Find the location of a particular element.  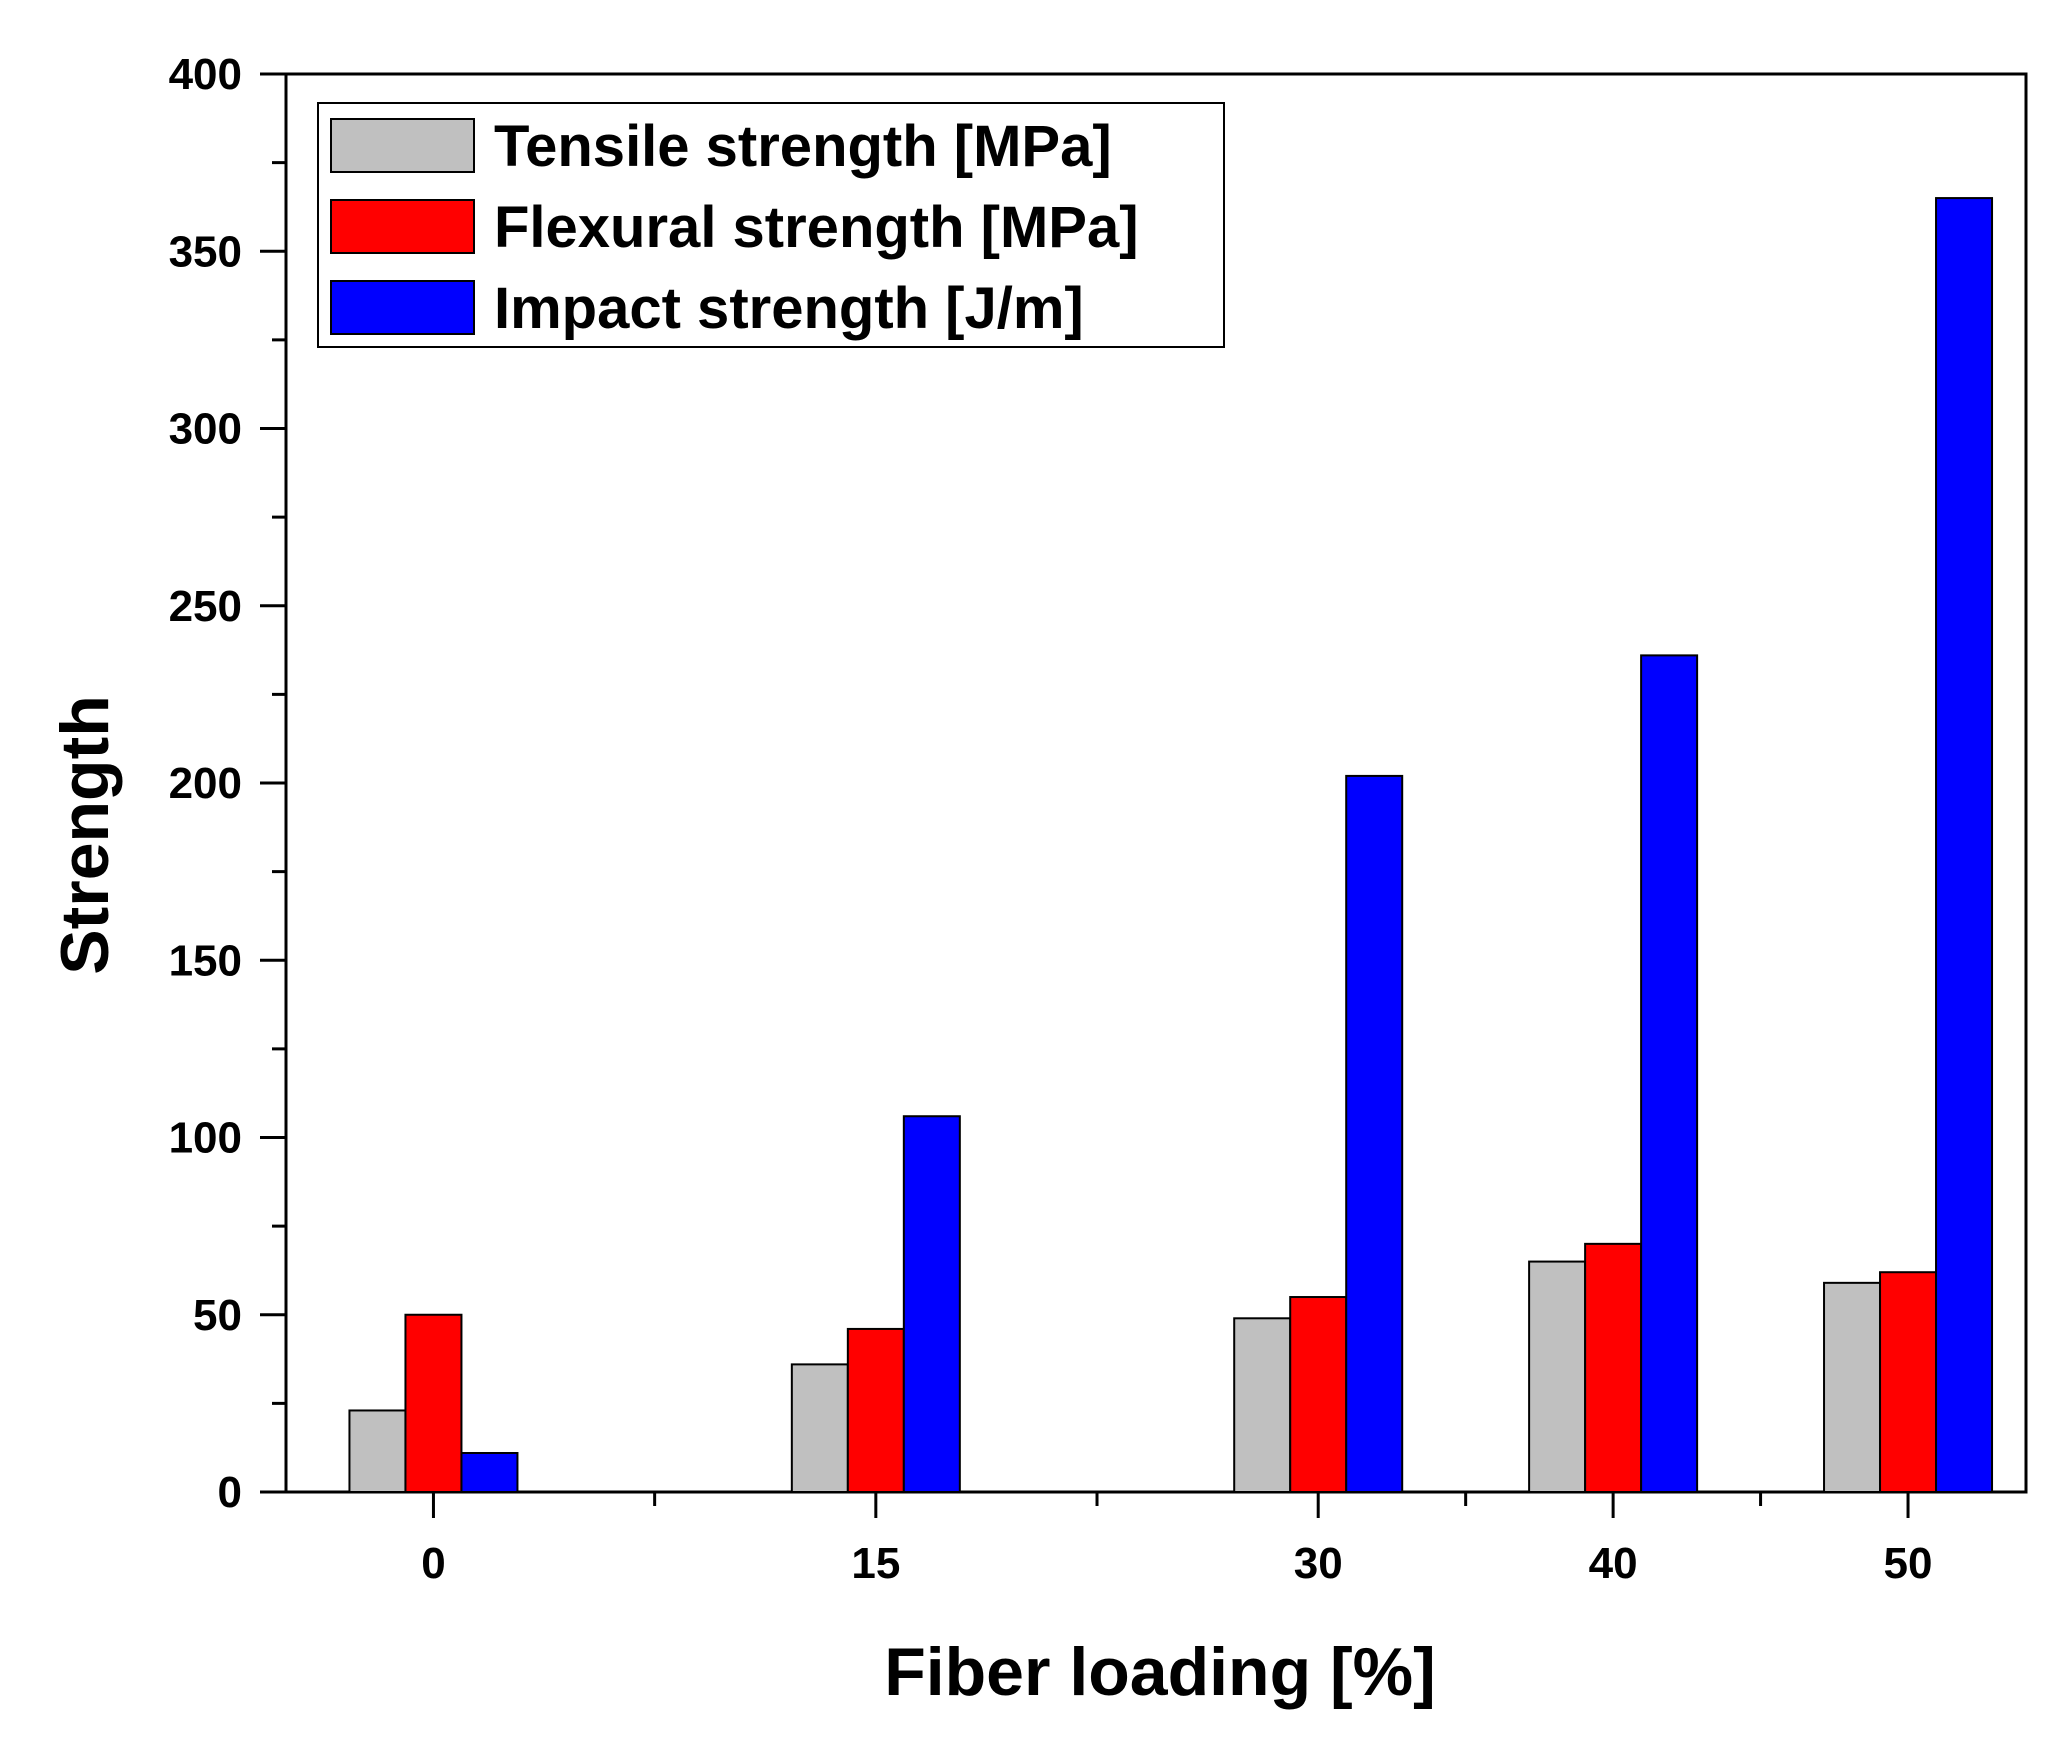

x-tick-label: 30 is located at coordinates (1318, 1563).